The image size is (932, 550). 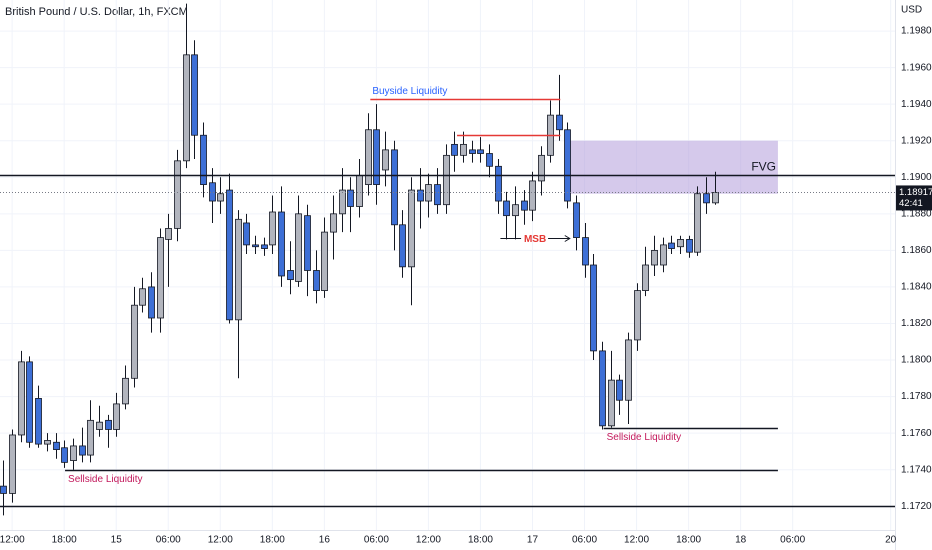 What do you see at coordinates (916, 506) in the screenshot?
I see `y-tick-label: 1.17200` at bounding box center [916, 506].